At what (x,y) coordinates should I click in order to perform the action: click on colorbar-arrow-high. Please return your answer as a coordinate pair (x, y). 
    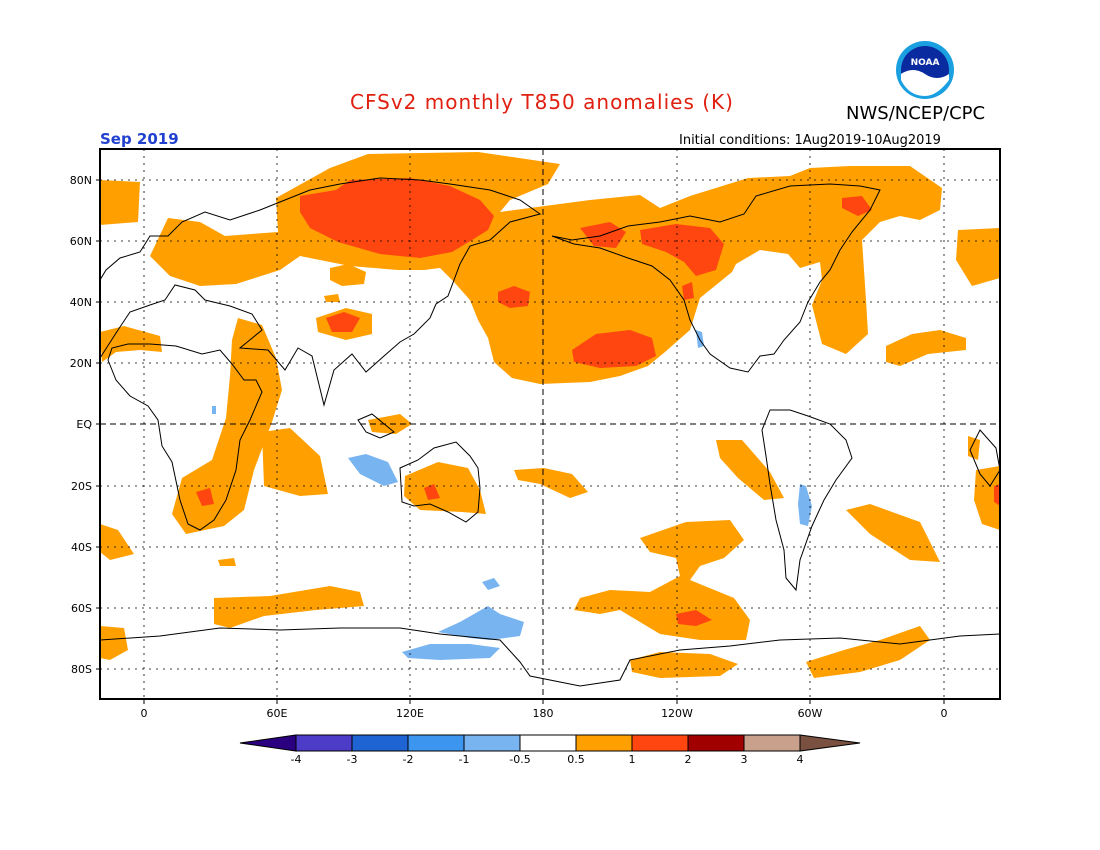
    Looking at the image, I should click on (830, 743).